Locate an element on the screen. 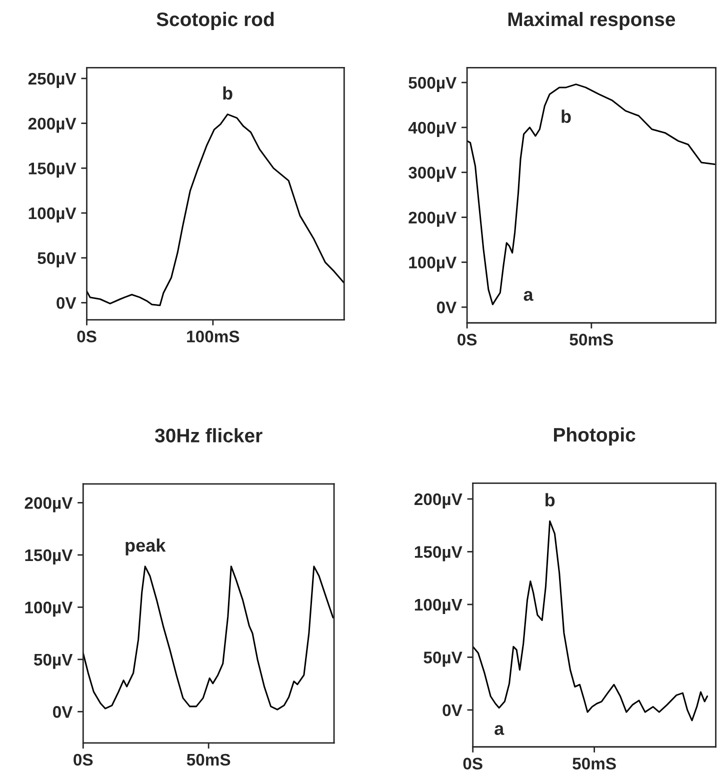 The image size is (723, 778). chart-title: Maximal response is located at coordinates (592, 21).